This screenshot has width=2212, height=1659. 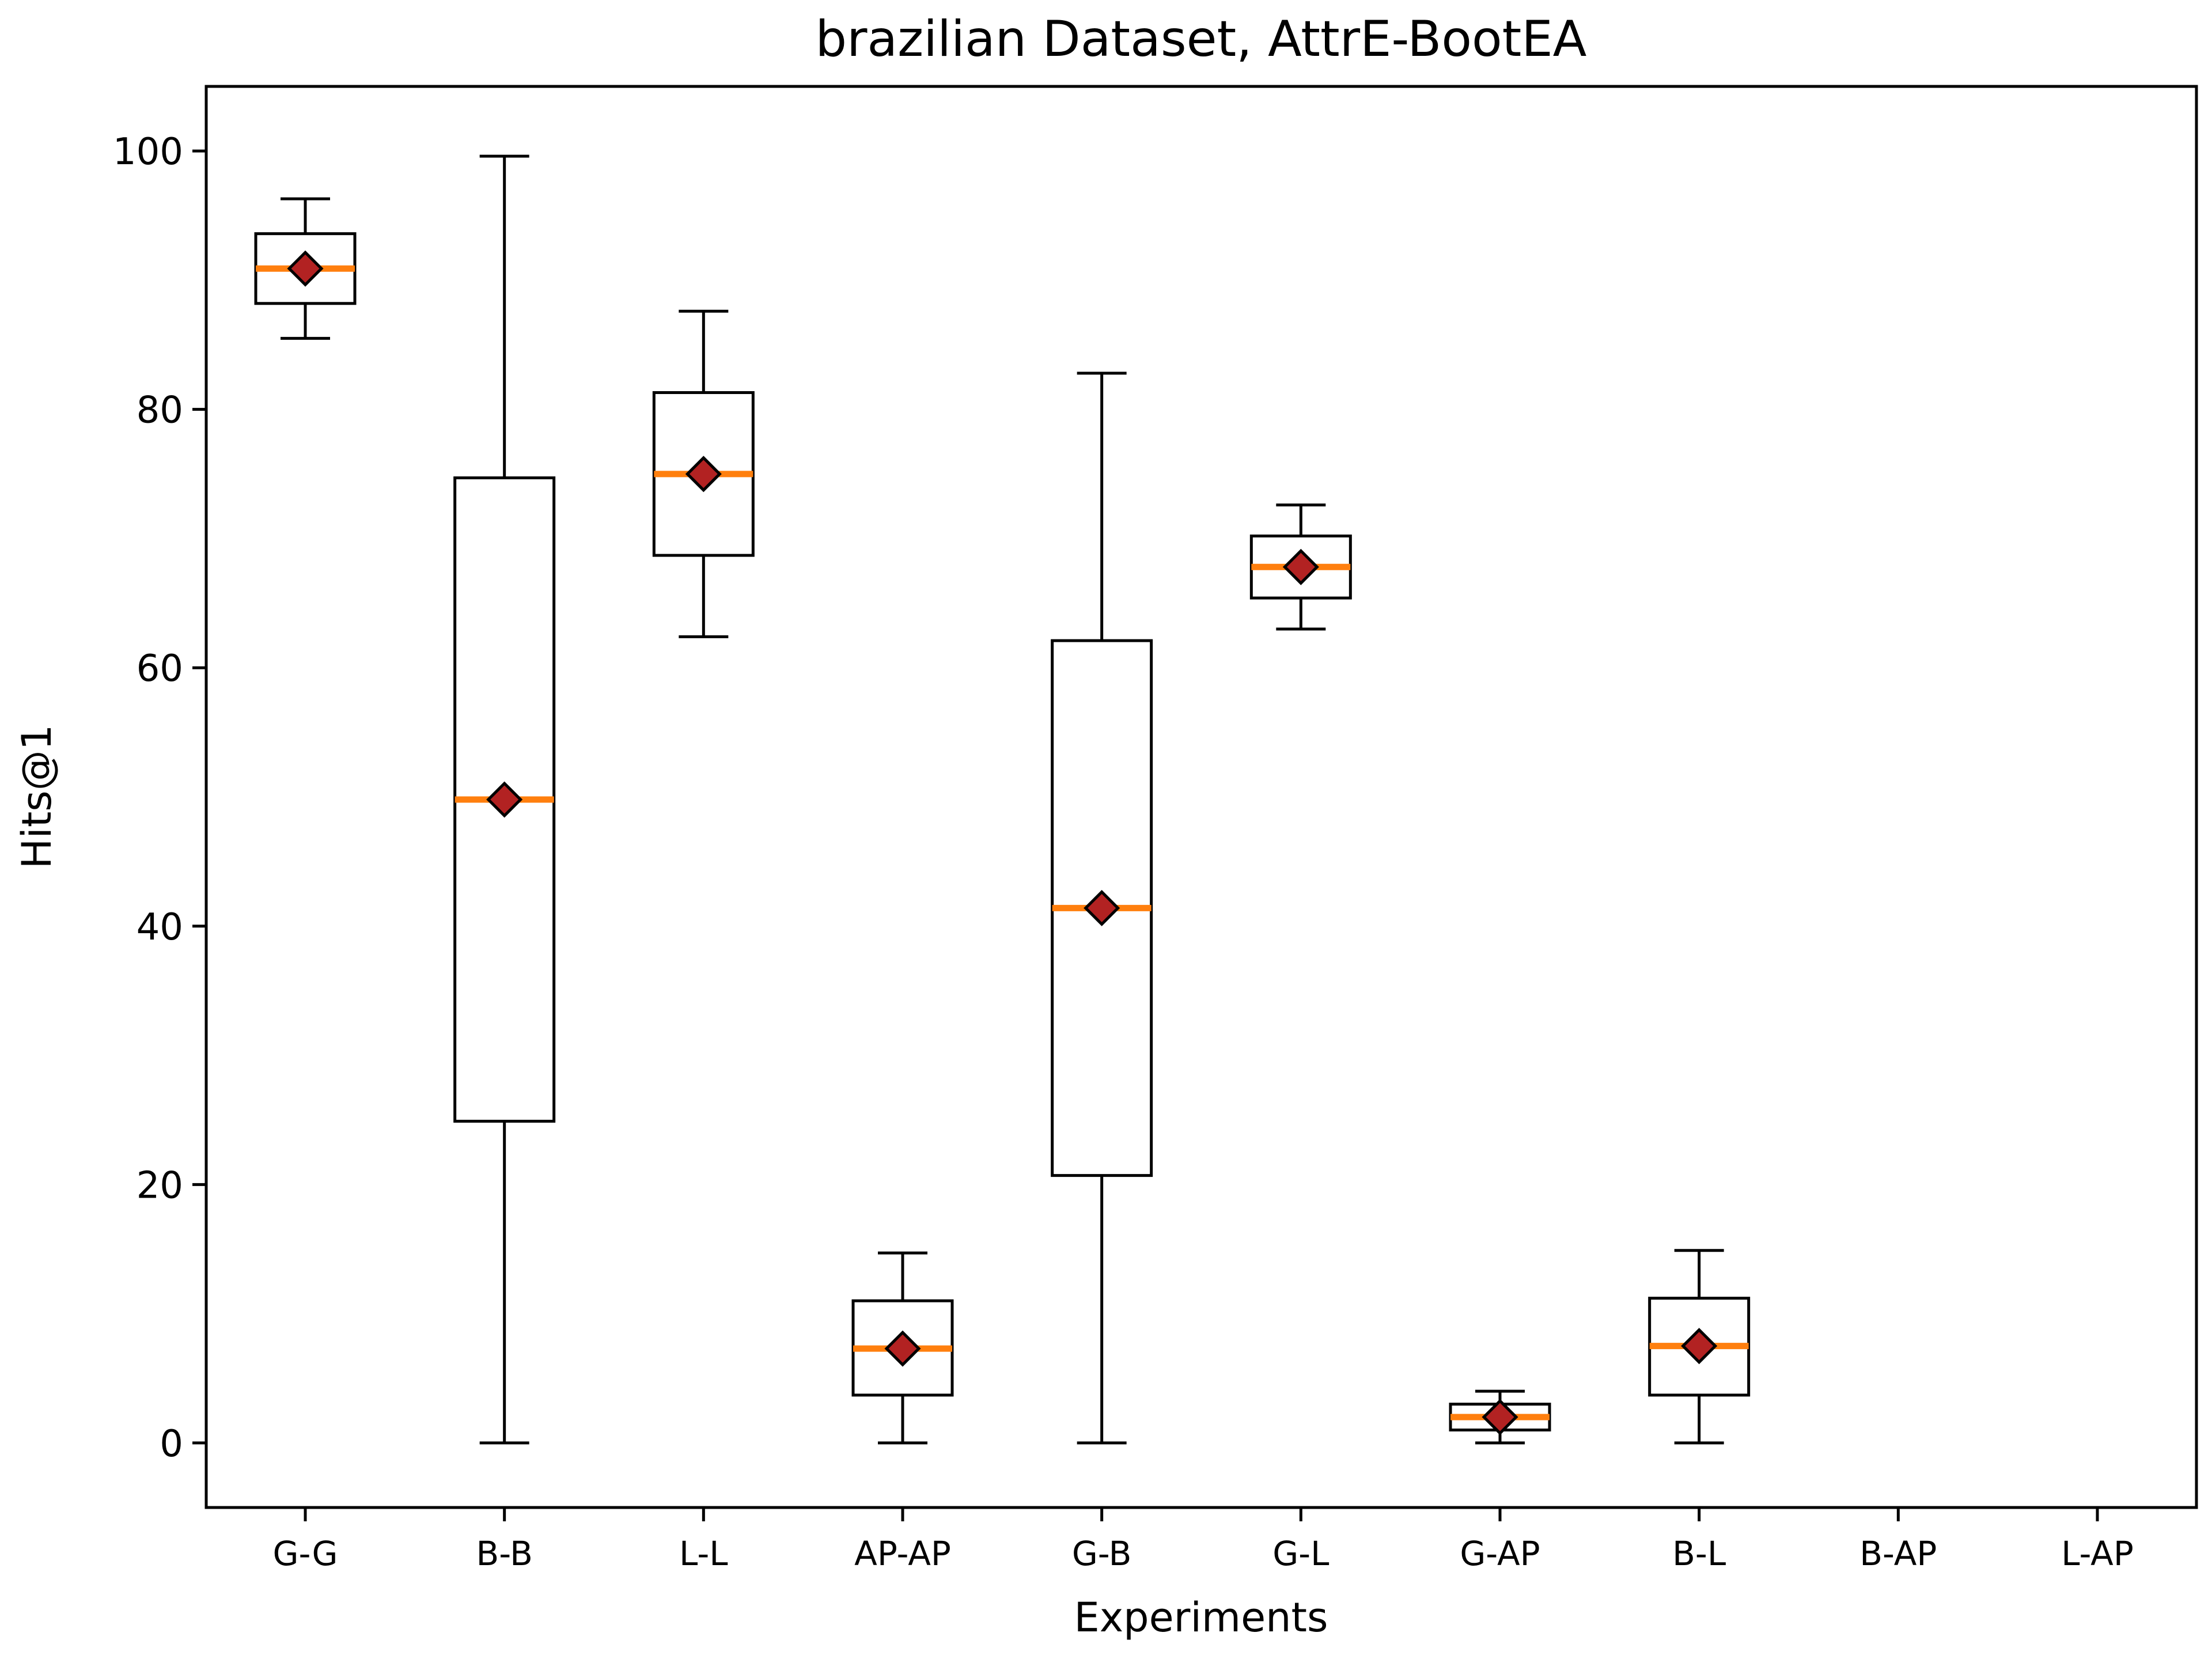 I want to click on y-tick-label: 20, so click(x=160, y=1185).